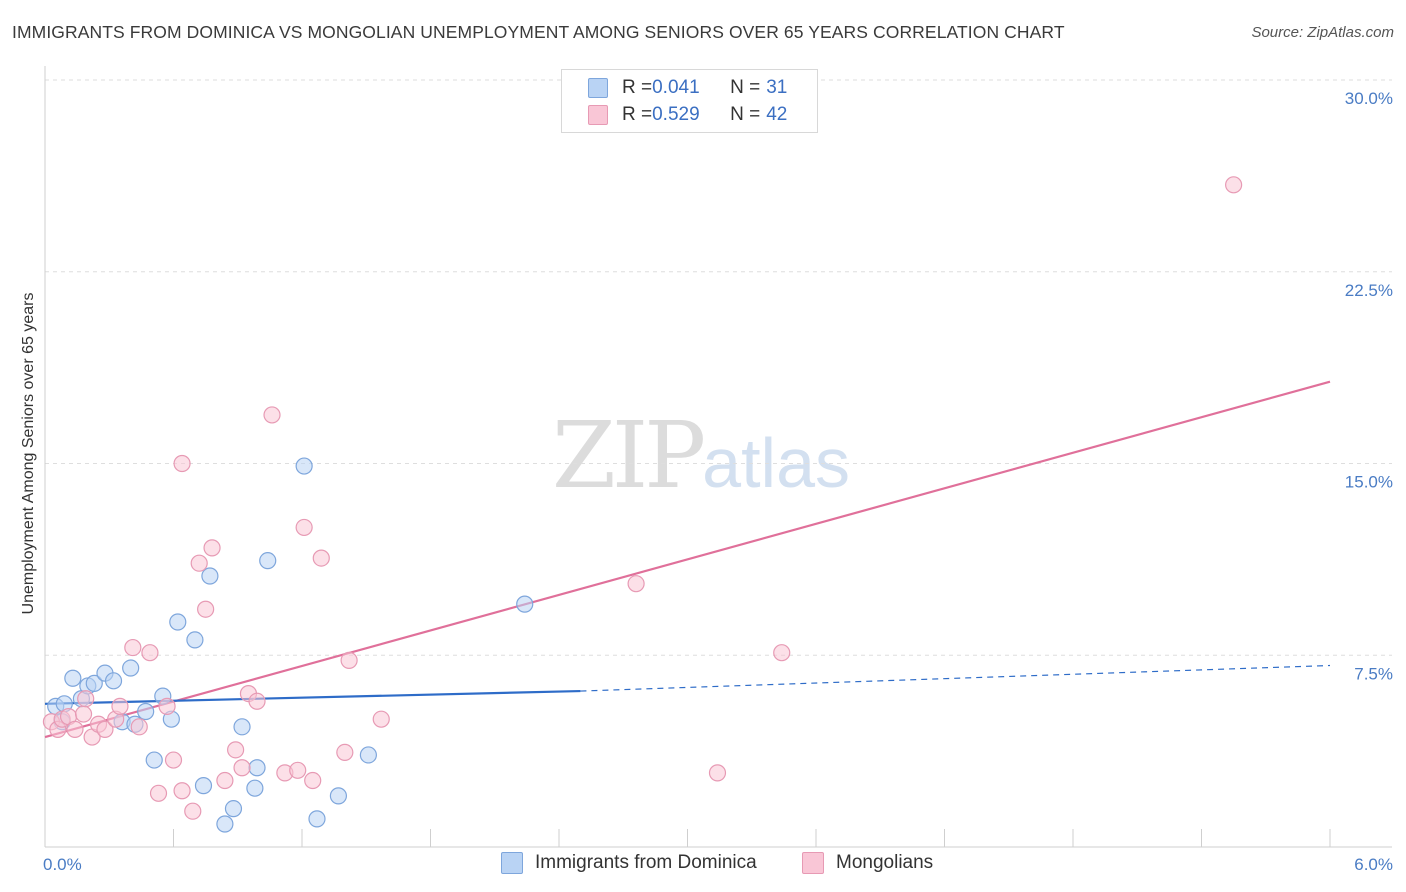 This screenshot has height=892, width=1406. I want to click on y-axis-title: Unemployment Among Seniors over 65 years, so click(28, 454).